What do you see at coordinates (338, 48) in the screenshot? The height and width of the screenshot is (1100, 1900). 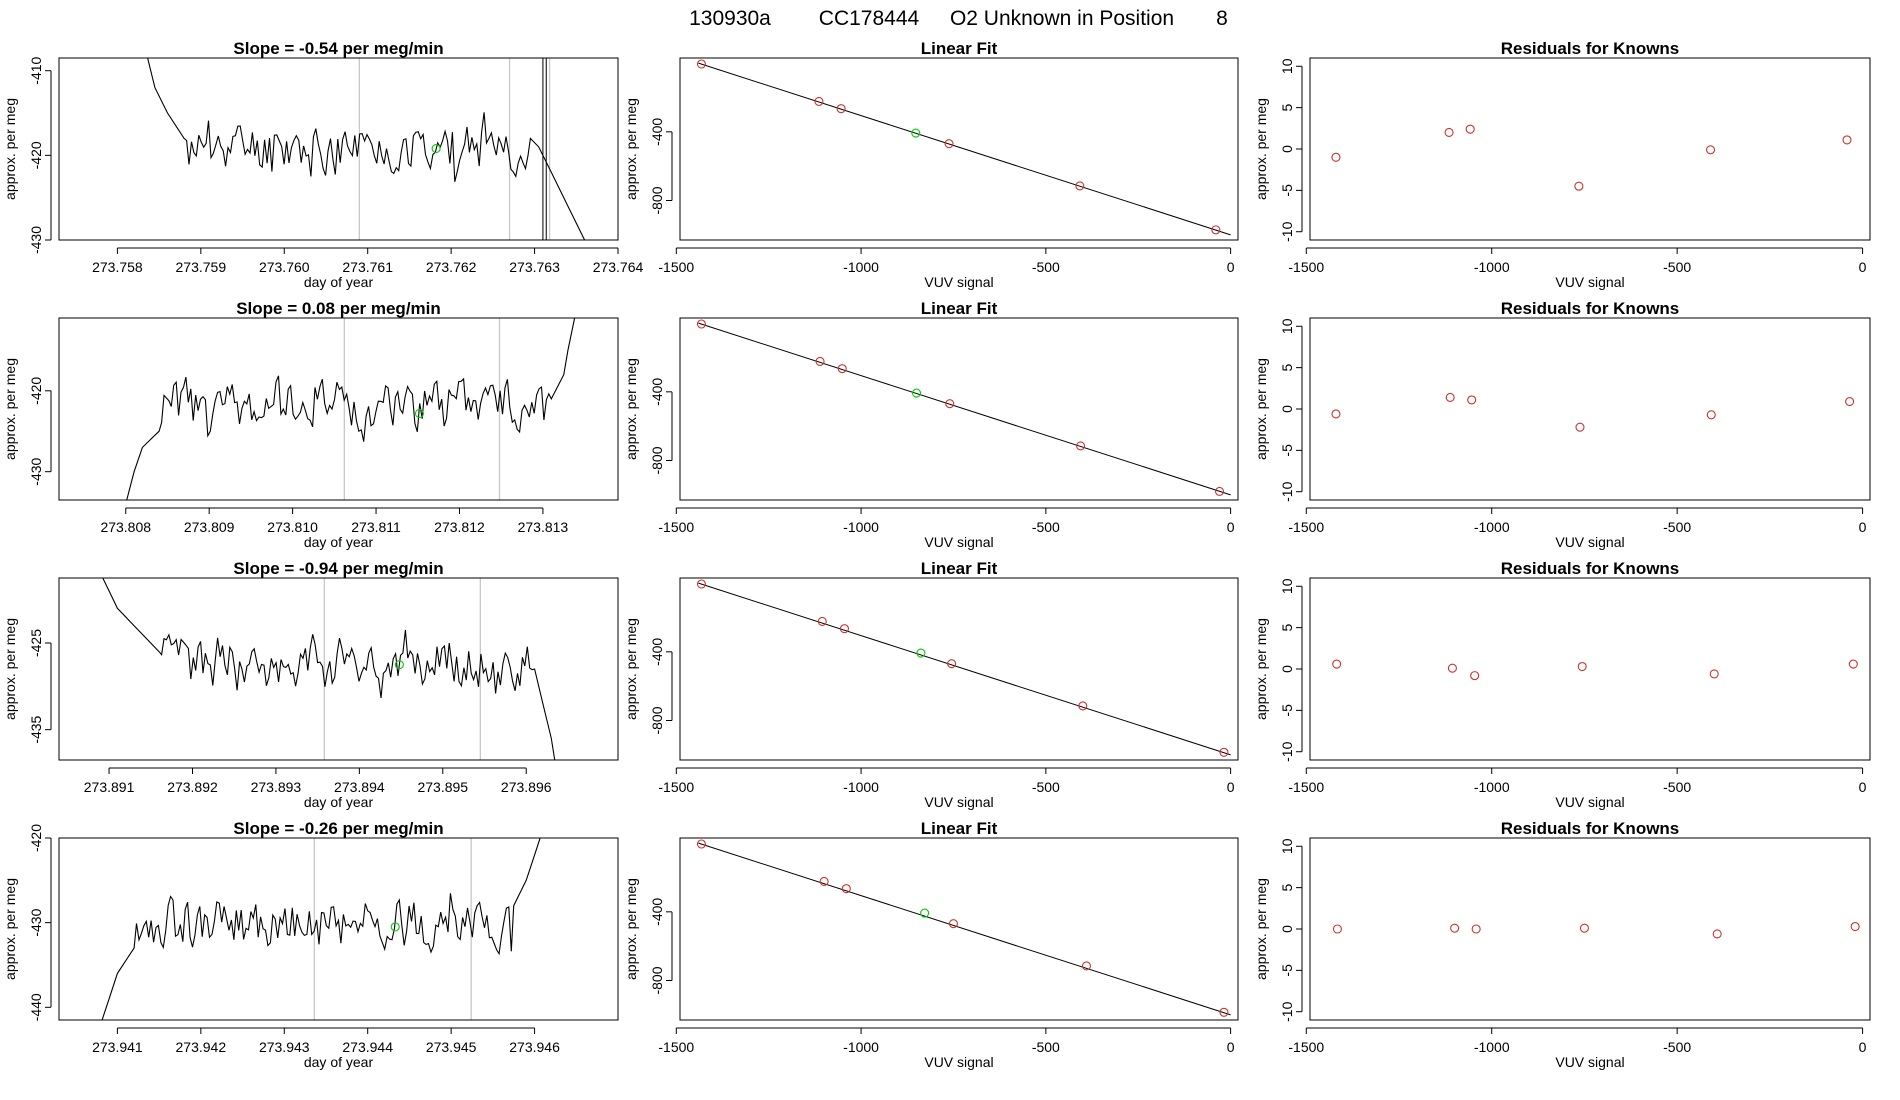 I see `slope-title: Slope = -0.54 per meg/min` at bounding box center [338, 48].